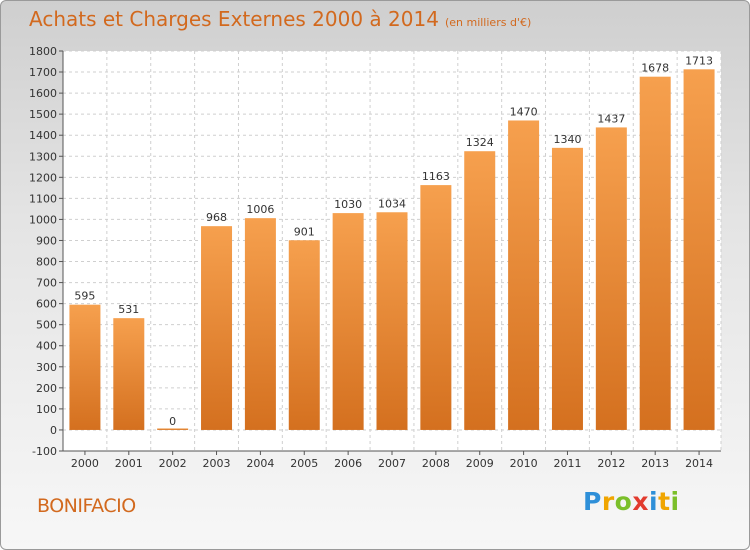 This screenshot has width=750, height=550. What do you see at coordinates (640, 501) in the screenshot?
I see `logo-letter: x` at bounding box center [640, 501].